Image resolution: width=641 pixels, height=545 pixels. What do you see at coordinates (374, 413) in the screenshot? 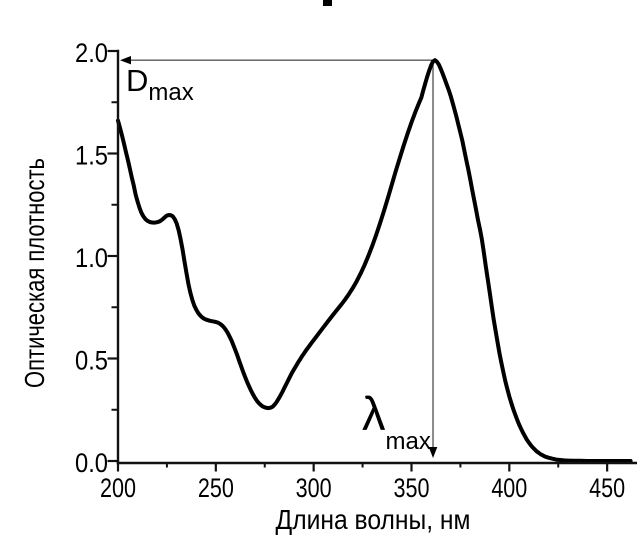
I see `lambda-max-label-base: λ` at bounding box center [374, 413].